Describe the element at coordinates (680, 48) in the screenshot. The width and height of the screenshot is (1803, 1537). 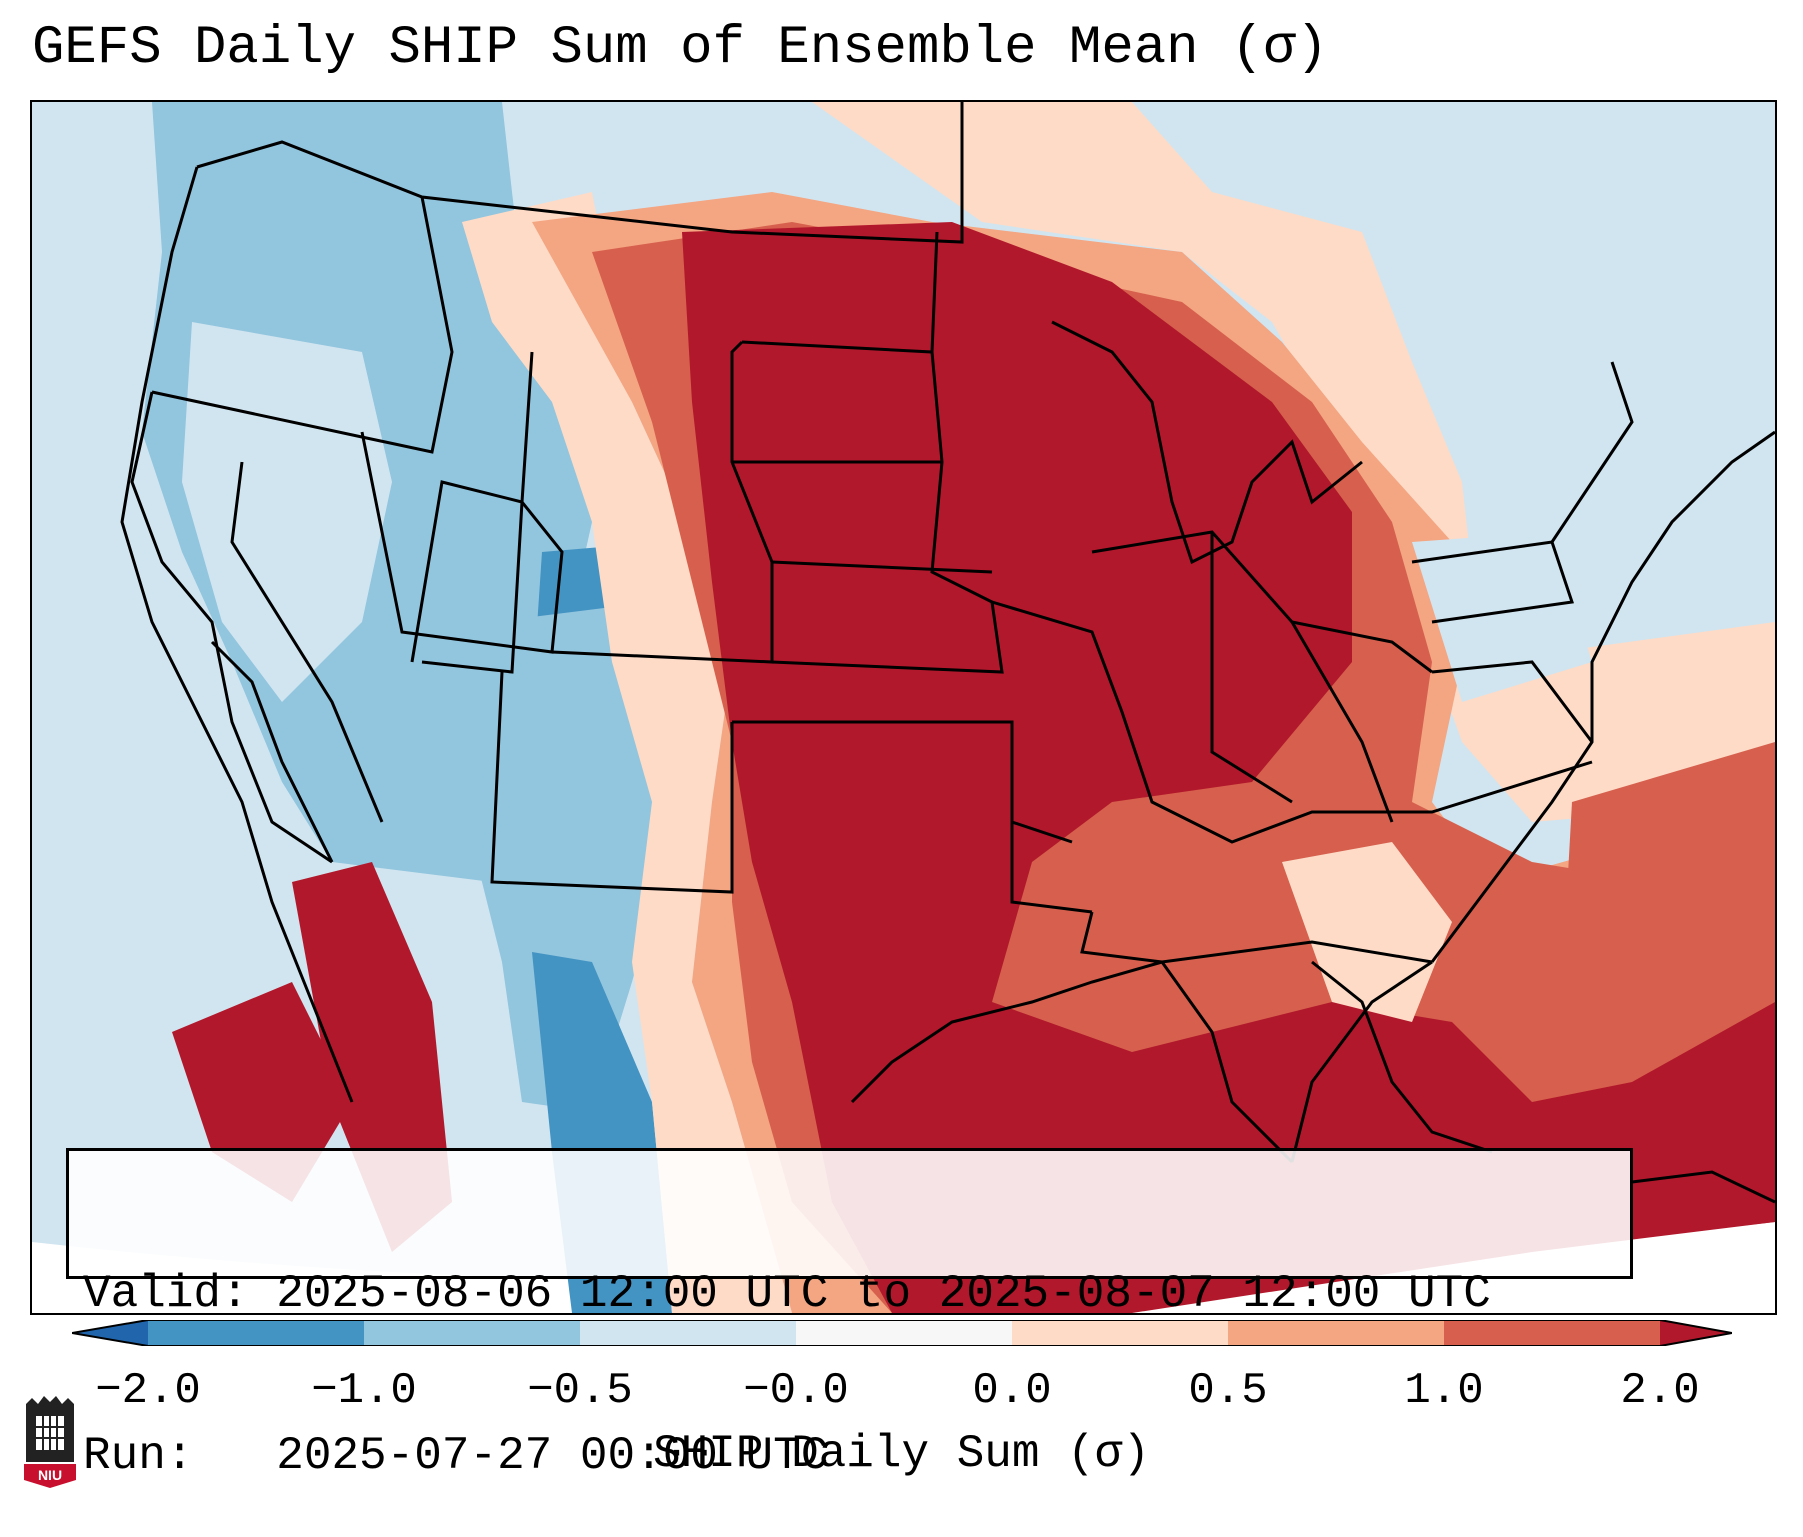
I see `chart-title: GEFS Daily SHIP Sum of Ensemble Mean (σ)` at that location.